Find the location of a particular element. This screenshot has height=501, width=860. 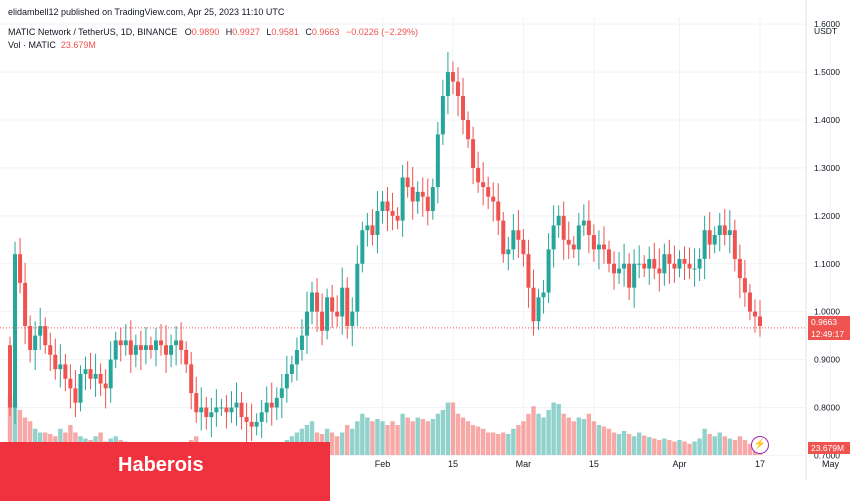

ohlc-close-value: 0.9663 is located at coordinates (325, 32).